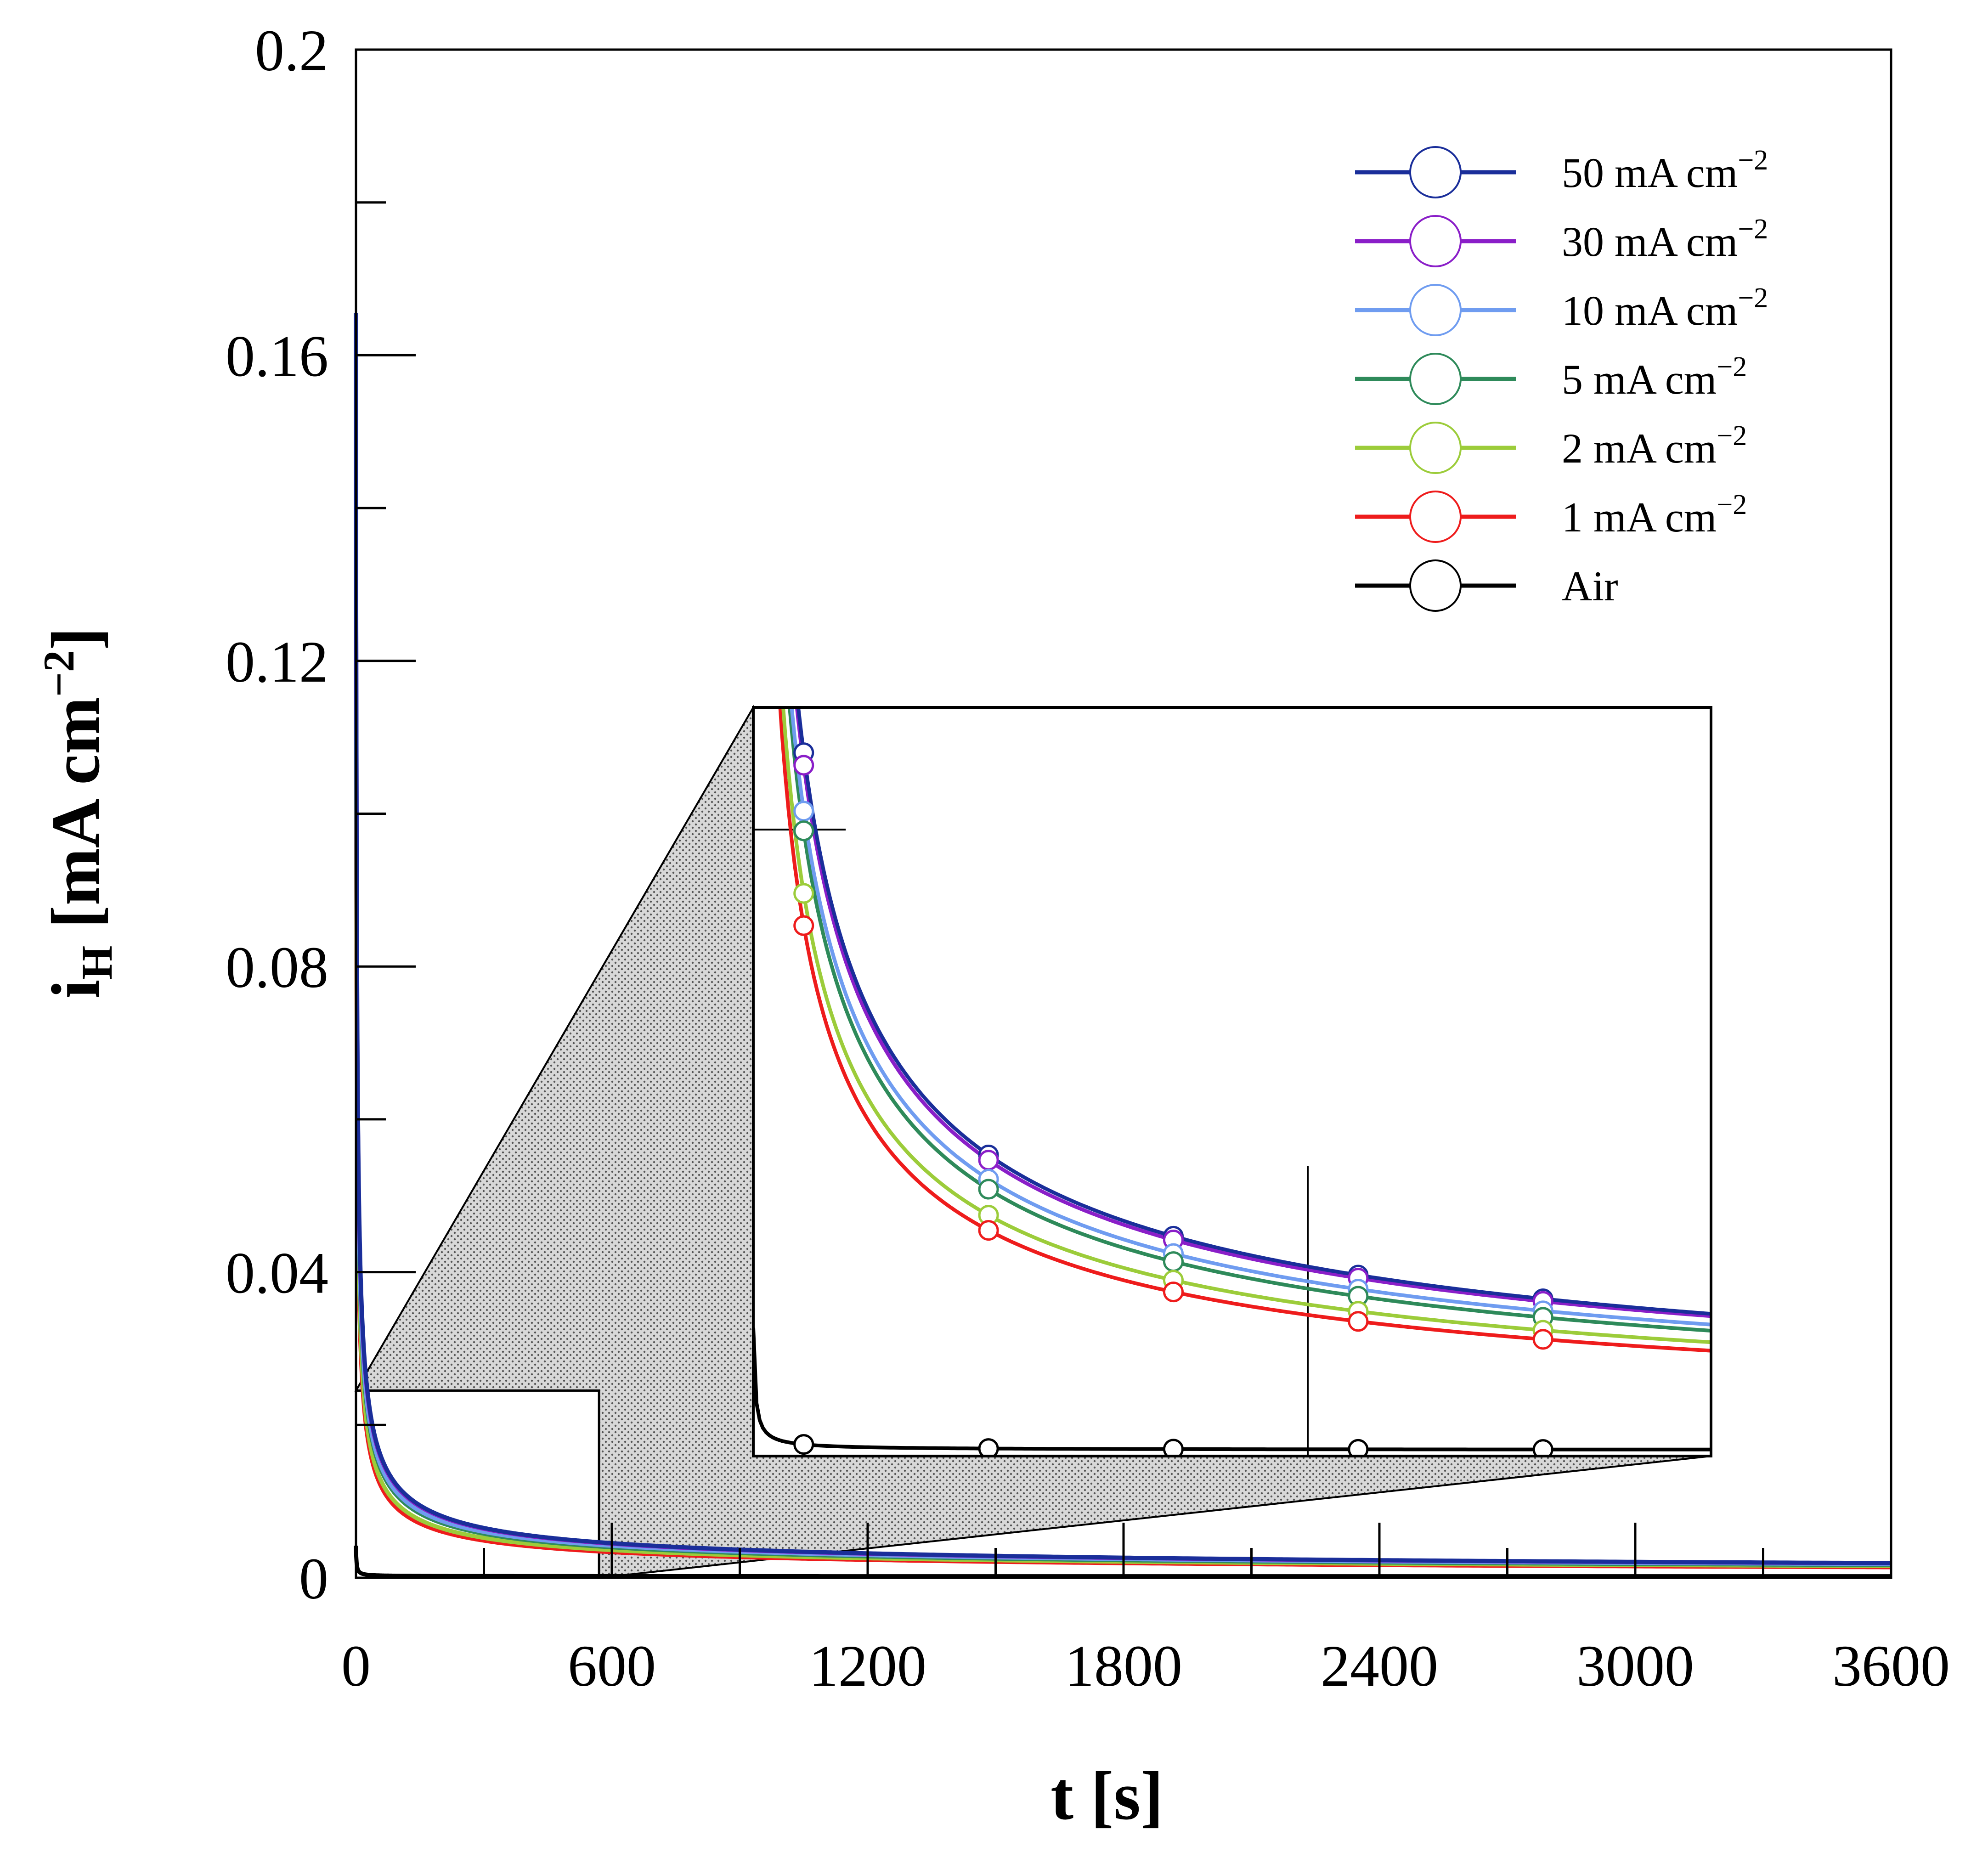 The height and width of the screenshot is (1852, 1988). I want to click on legend-label: 30 mA cm−2, so click(1665, 239).